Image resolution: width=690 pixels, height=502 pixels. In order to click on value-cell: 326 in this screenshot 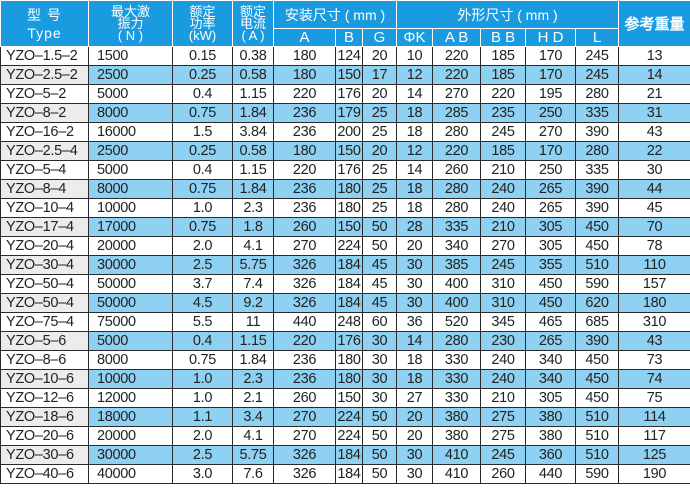, I will do `click(304, 284)`.